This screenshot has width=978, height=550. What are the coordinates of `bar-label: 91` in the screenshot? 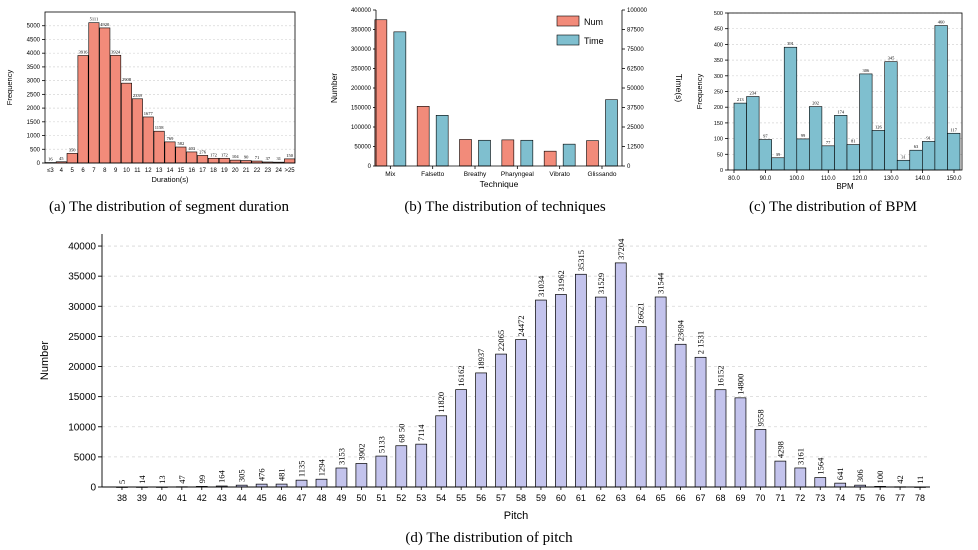 It's located at (928, 137).